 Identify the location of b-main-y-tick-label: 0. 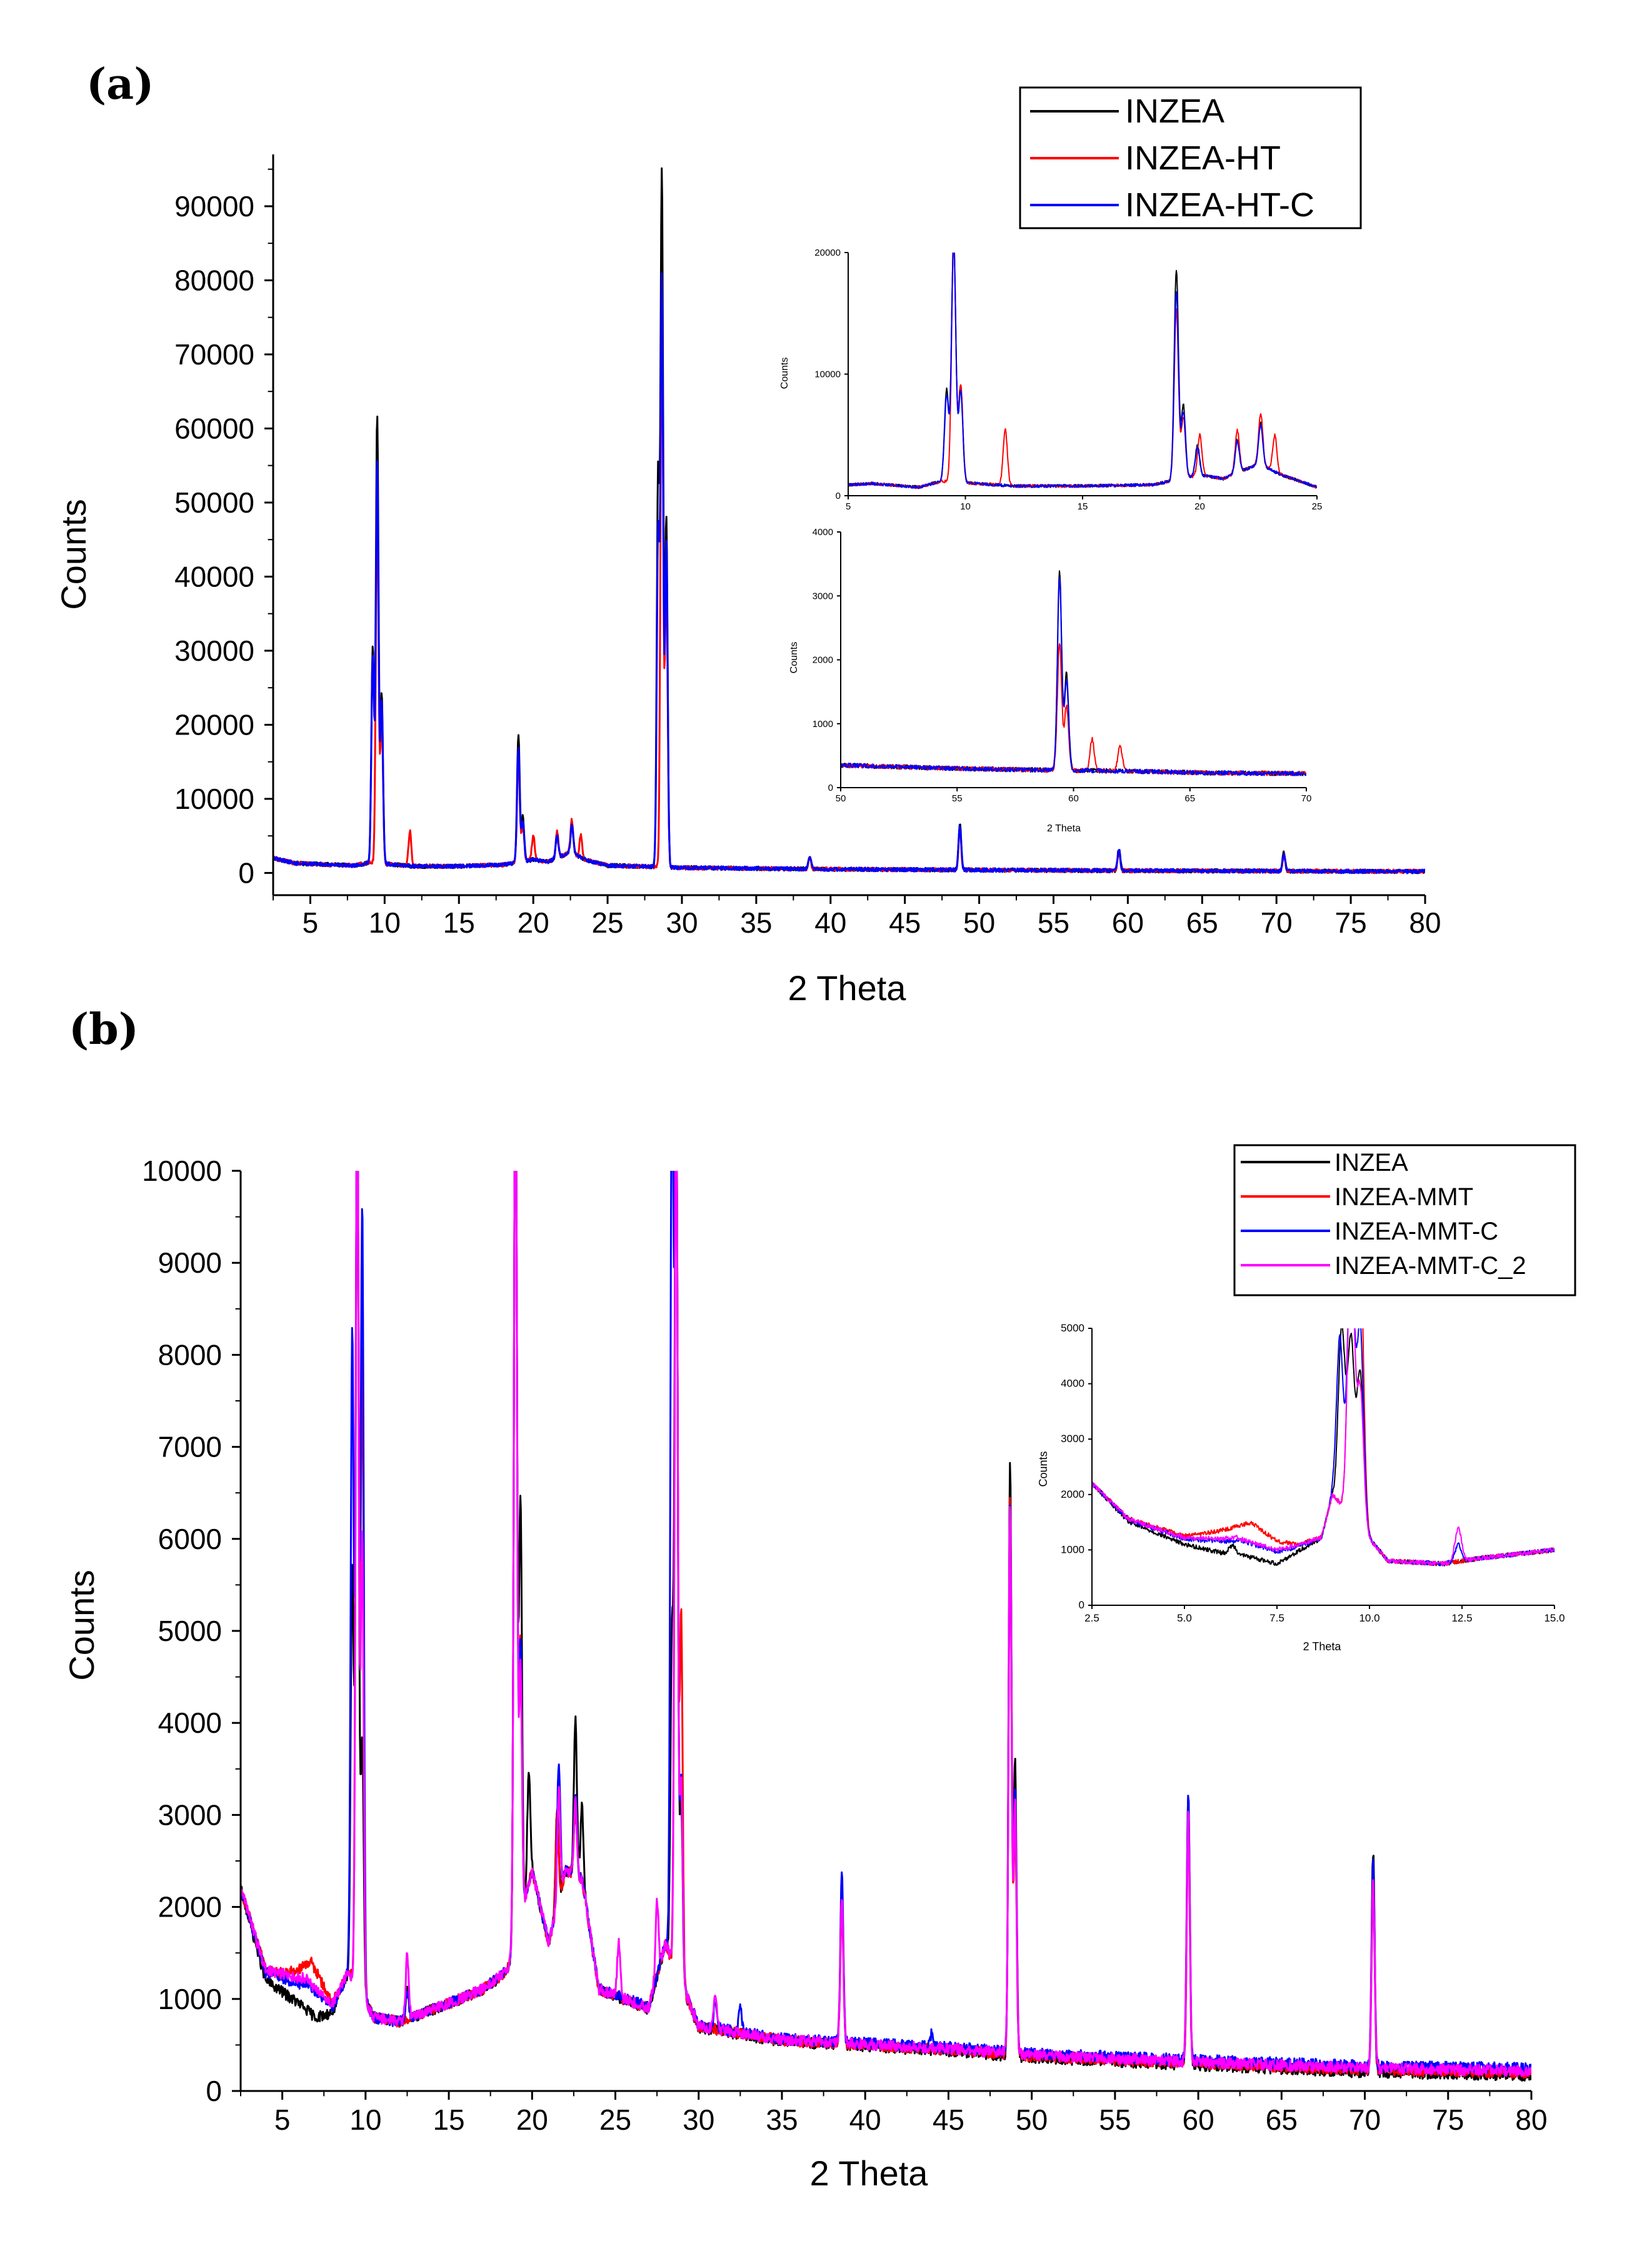
(214, 2091).